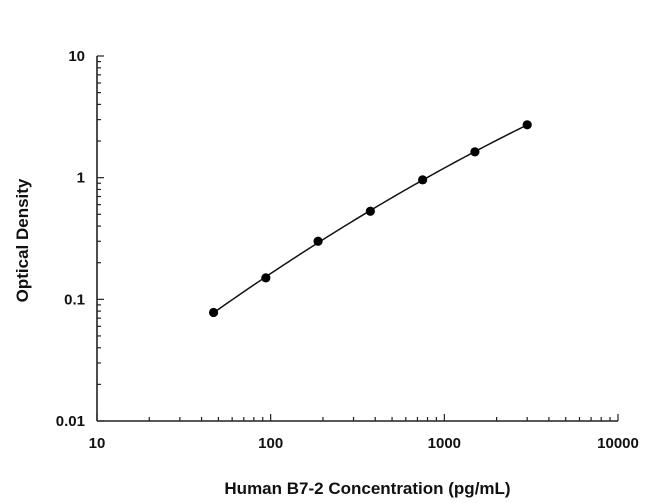 Image resolution: width=650 pixels, height=503 pixels. Describe the element at coordinates (618, 443) in the screenshot. I see `x-tick-label: 10000` at that location.